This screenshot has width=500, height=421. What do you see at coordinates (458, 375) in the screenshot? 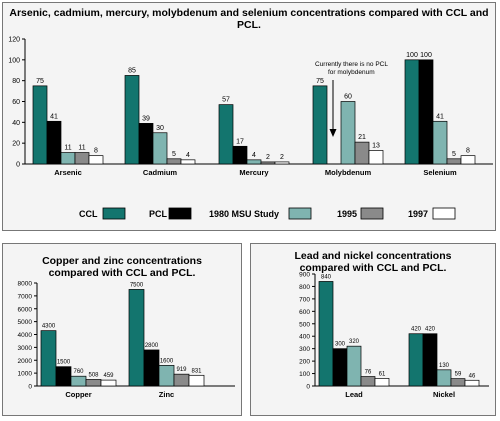
I see `bar-value-label: 59` at bounding box center [458, 375].